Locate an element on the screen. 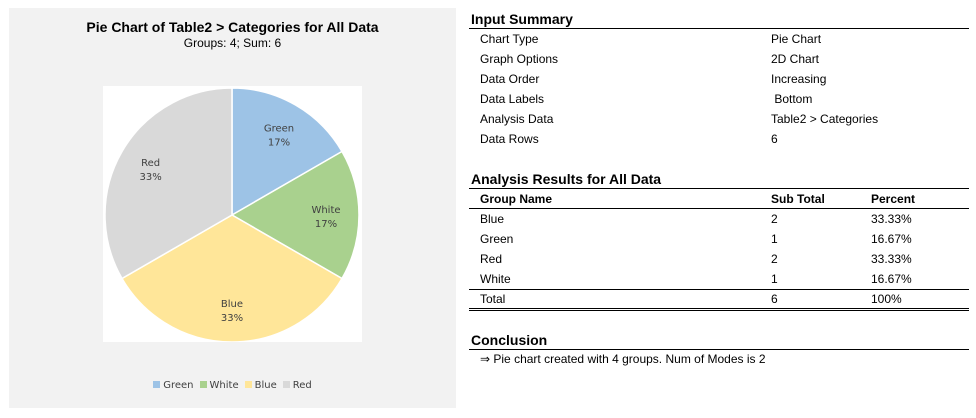 The image size is (976, 418). pie-slice-blue is located at coordinates (232, 278).